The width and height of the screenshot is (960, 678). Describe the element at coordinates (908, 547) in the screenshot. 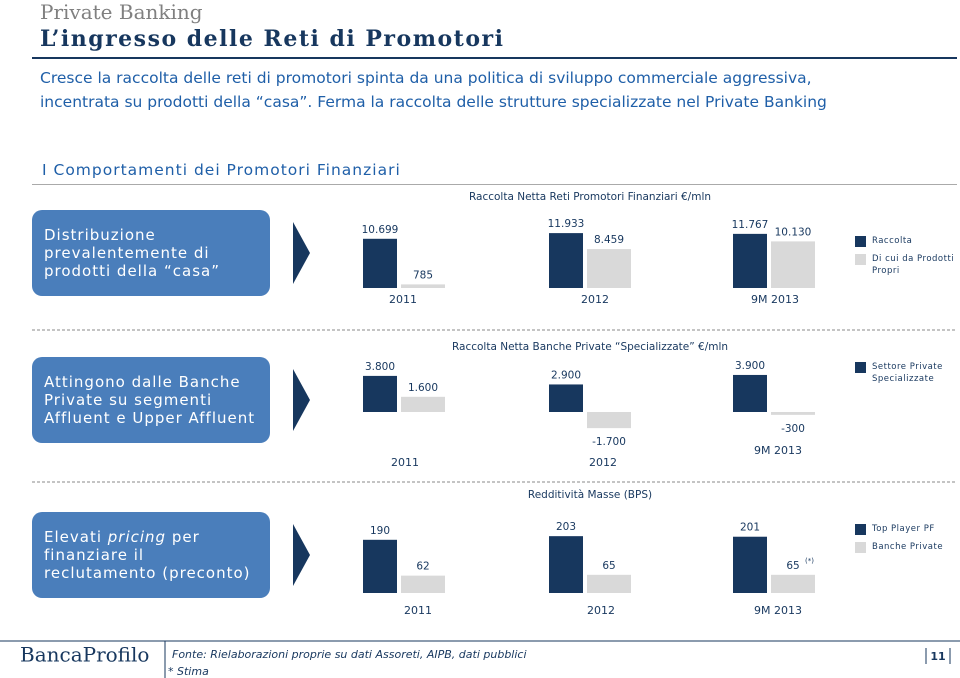

I see `legend-label: Banche Private` at that location.